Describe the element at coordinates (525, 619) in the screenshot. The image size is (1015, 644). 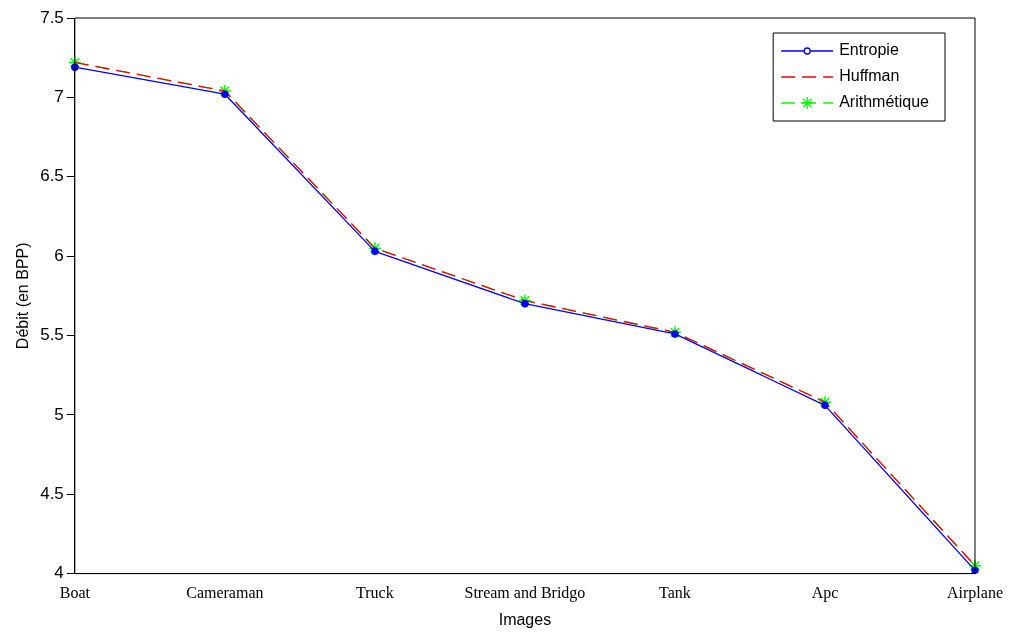
I see `x-axis-title: Images` at that location.